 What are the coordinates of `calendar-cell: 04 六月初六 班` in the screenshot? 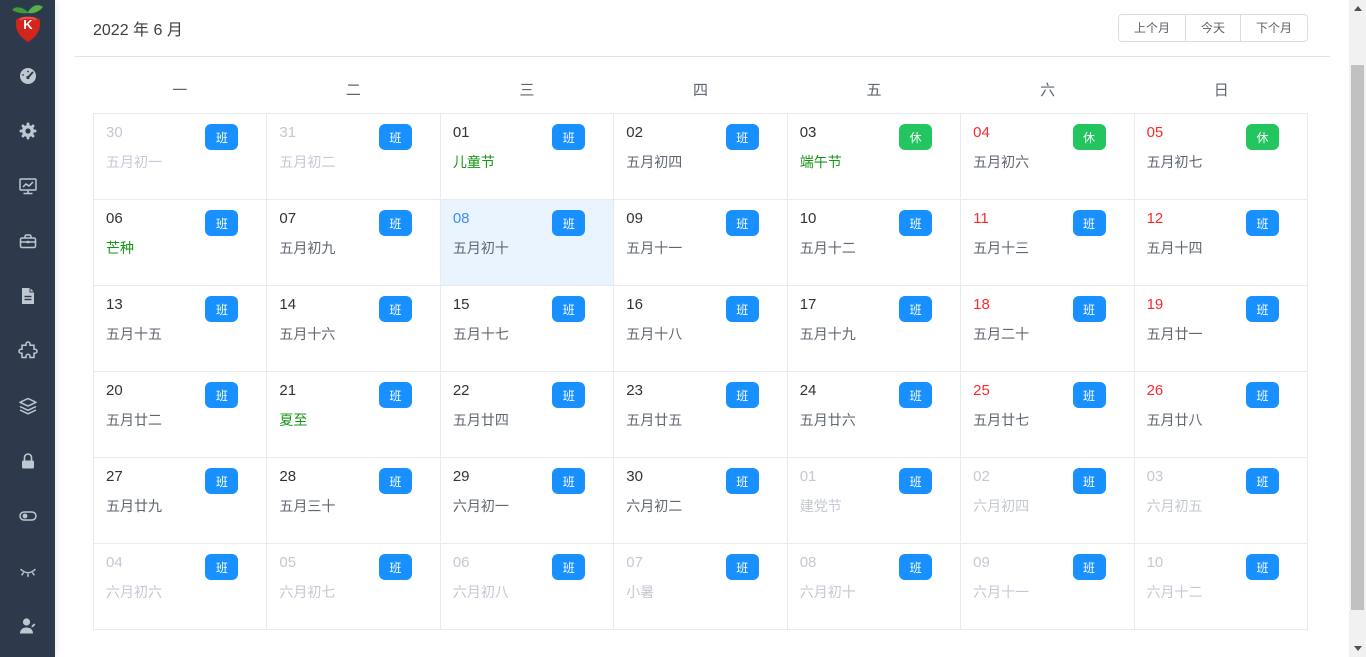 It's located at (181, 587).